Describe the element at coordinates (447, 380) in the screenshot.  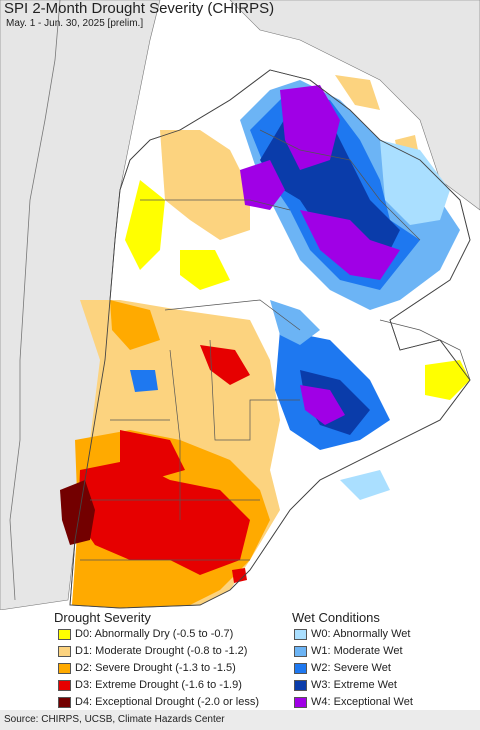
I see `d0-east` at that location.